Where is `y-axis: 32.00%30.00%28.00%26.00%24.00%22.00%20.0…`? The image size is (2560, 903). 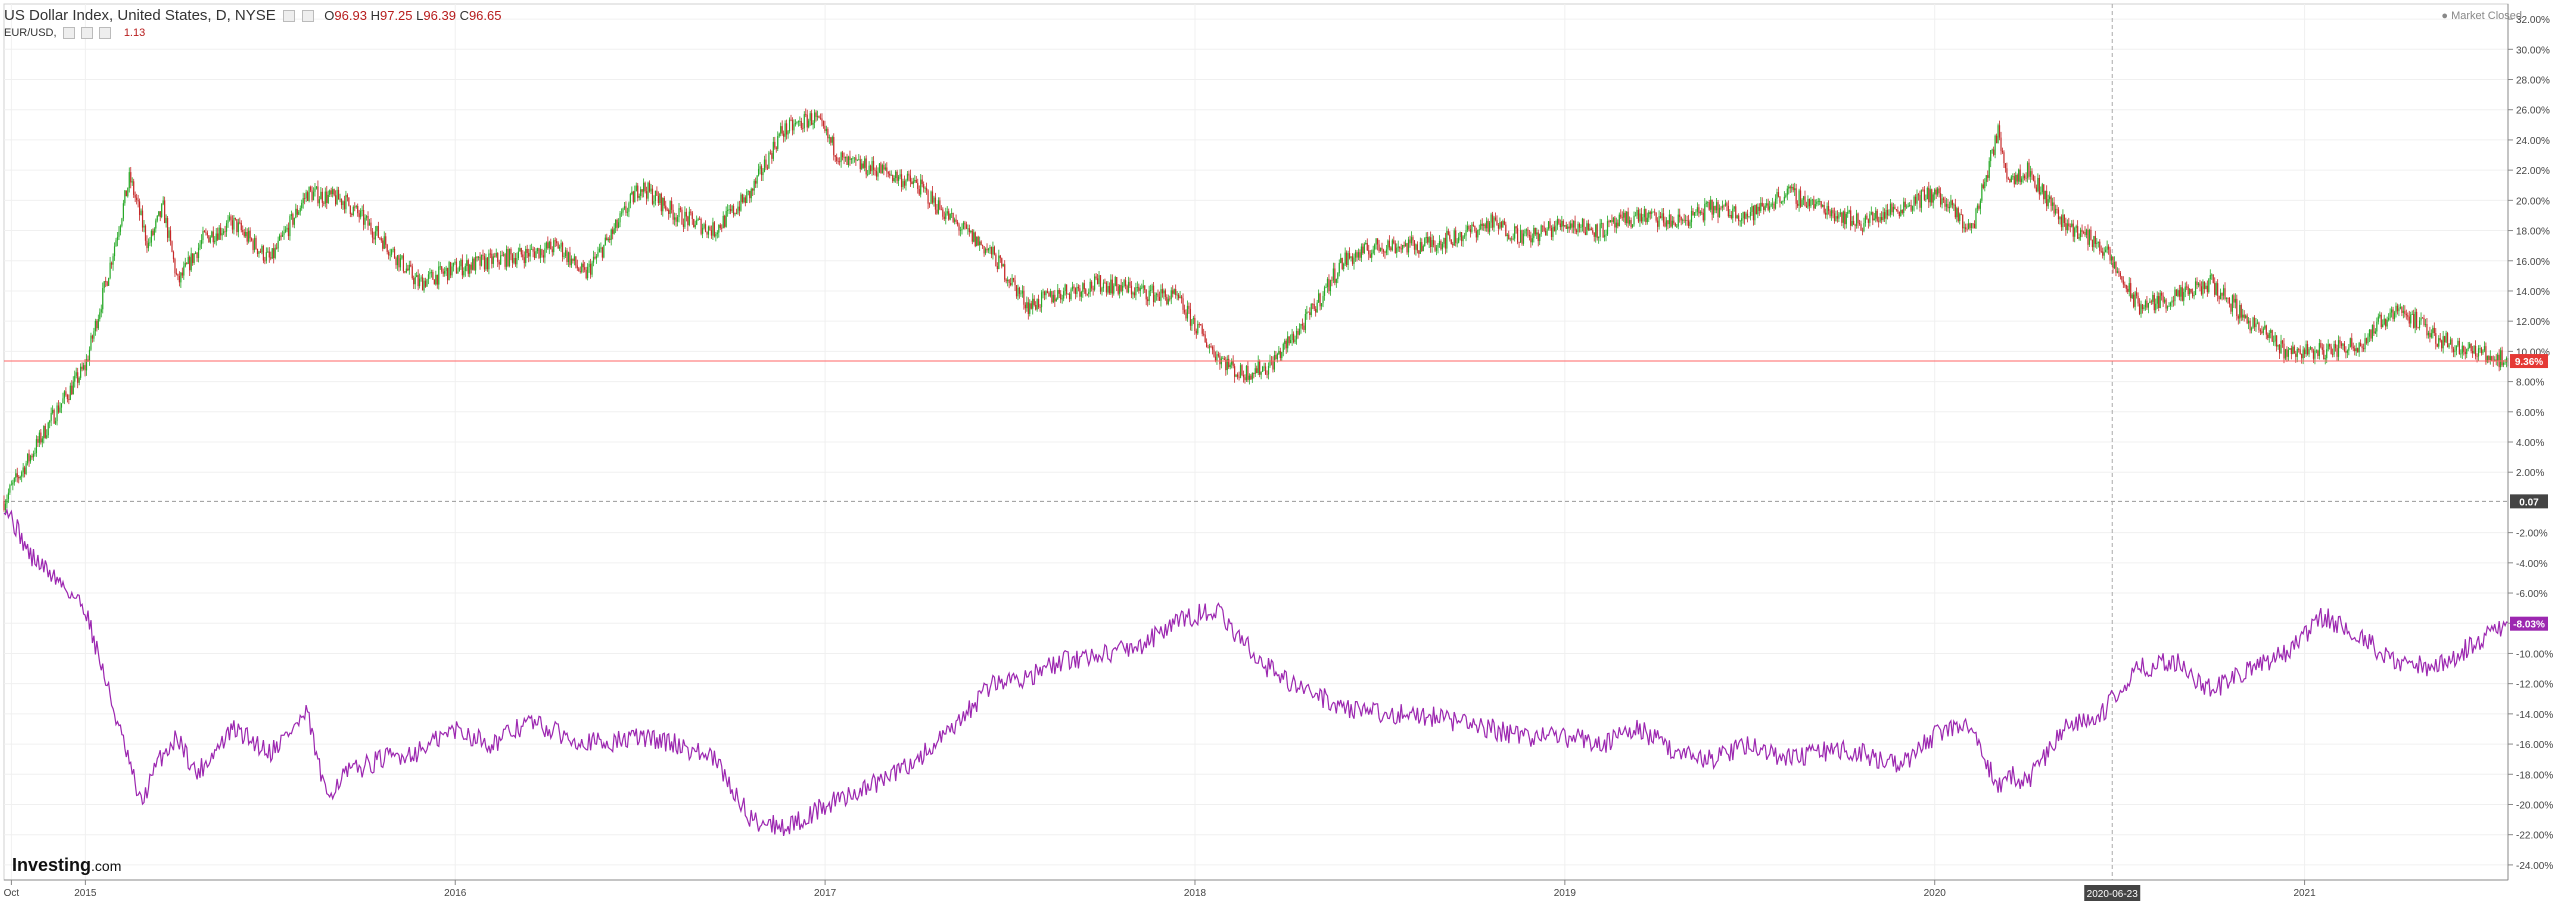
y-axis: 32.00%30.00%28.00%26.00%24.00%22.00%20.0… is located at coordinates (2530, 442).